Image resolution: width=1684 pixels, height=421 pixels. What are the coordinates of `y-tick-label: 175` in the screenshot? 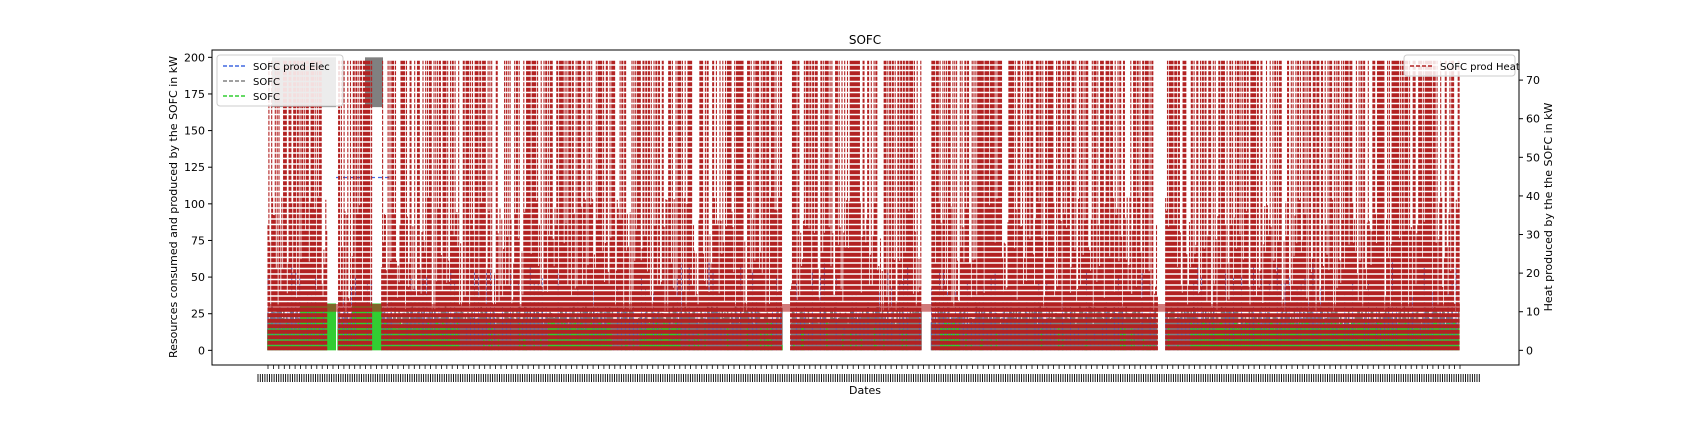 It's located at (194, 94).